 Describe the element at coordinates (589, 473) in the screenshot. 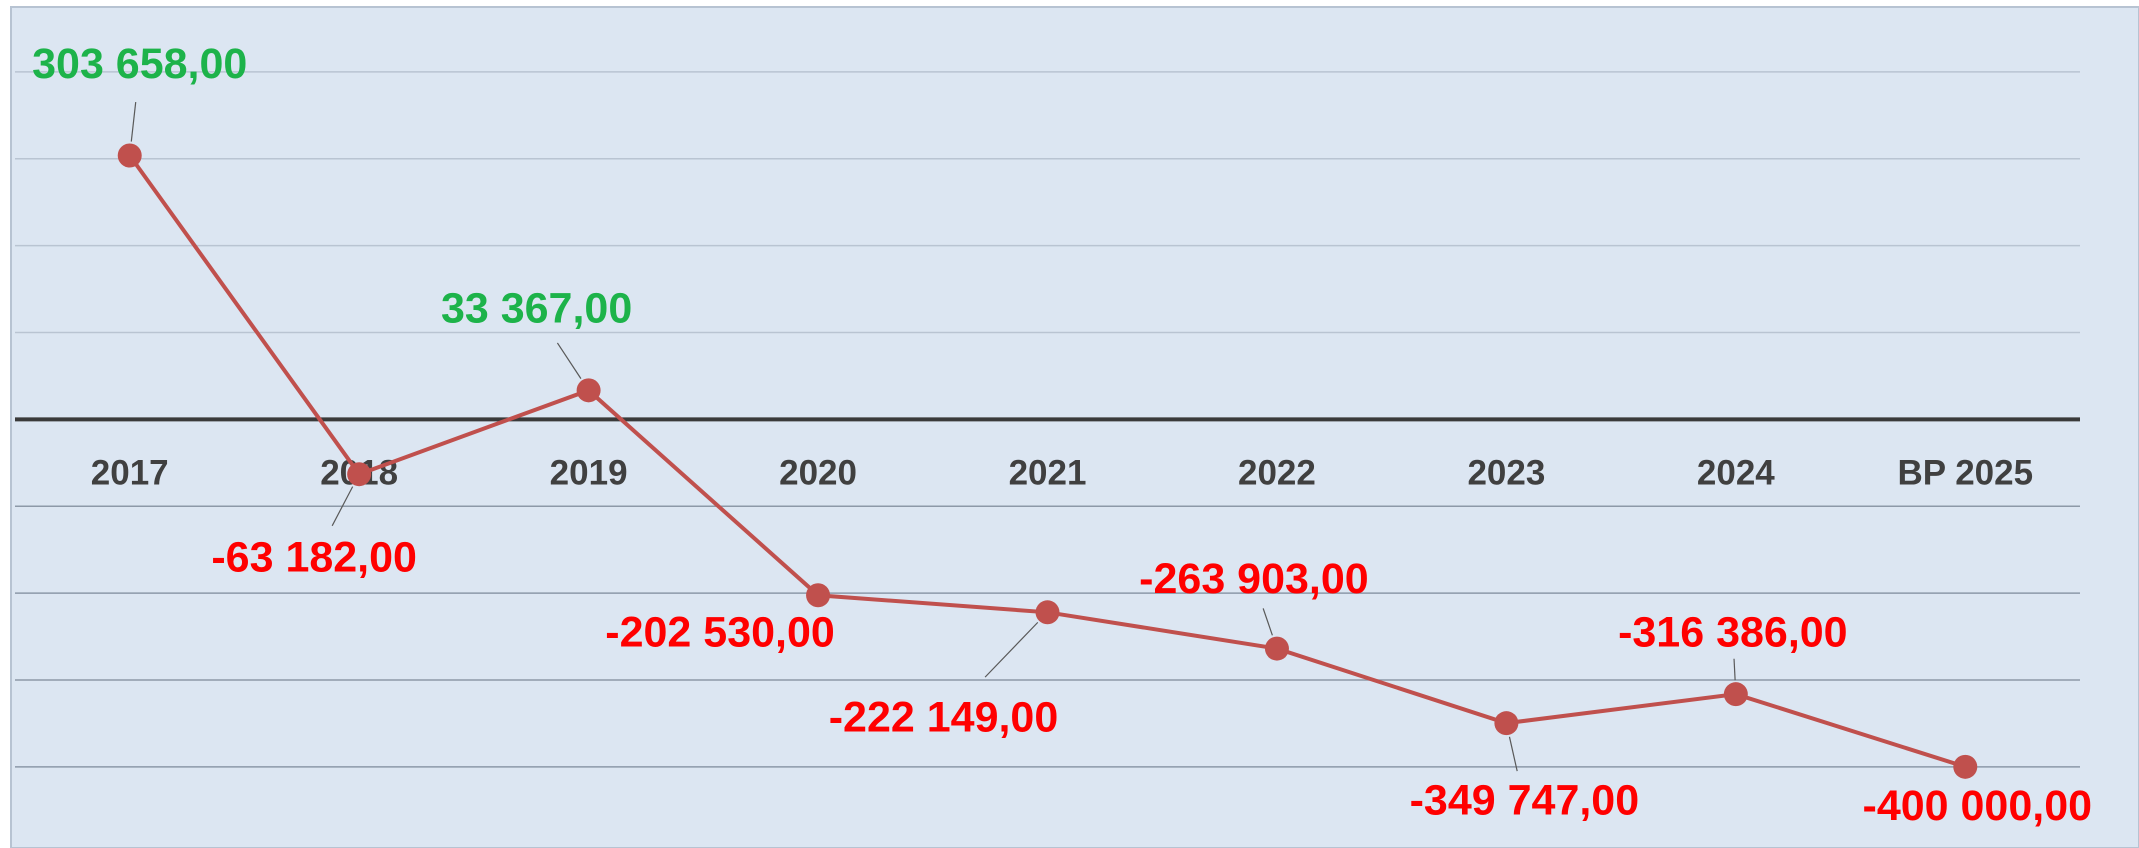

I see `x-tick-label: 2019` at that location.